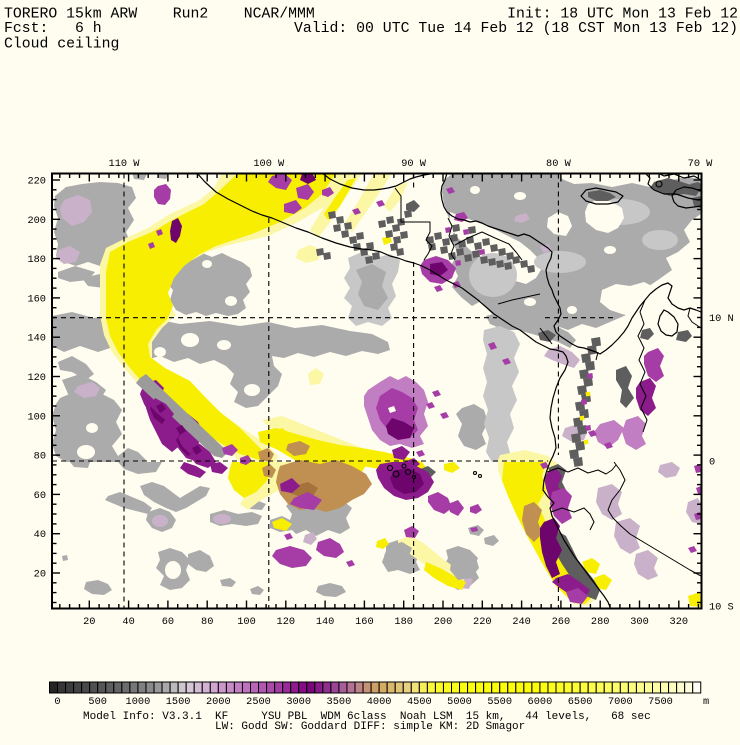 The height and width of the screenshot is (745, 740). What do you see at coordinates (721, 319) in the screenshot?
I see `svg-text: 10 N` at bounding box center [721, 319].